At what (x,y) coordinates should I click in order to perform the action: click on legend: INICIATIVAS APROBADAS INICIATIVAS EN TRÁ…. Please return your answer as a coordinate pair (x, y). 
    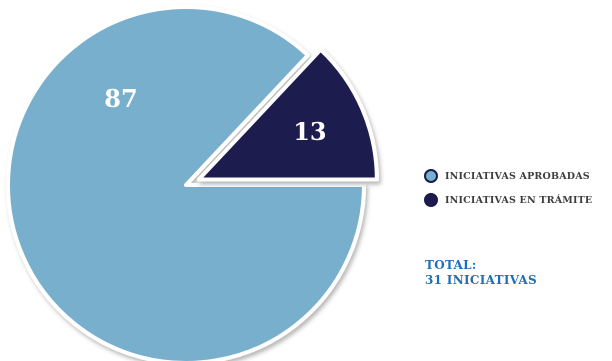
    Looking at the image, I should click on (508, 191).